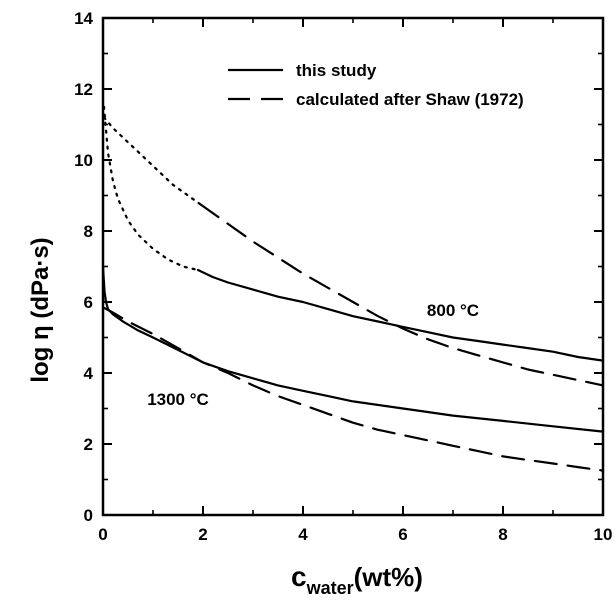 Image resolution: width=615 pixels, height=603 pixels. I want to click on legend-label: this study, so click(336, 70).